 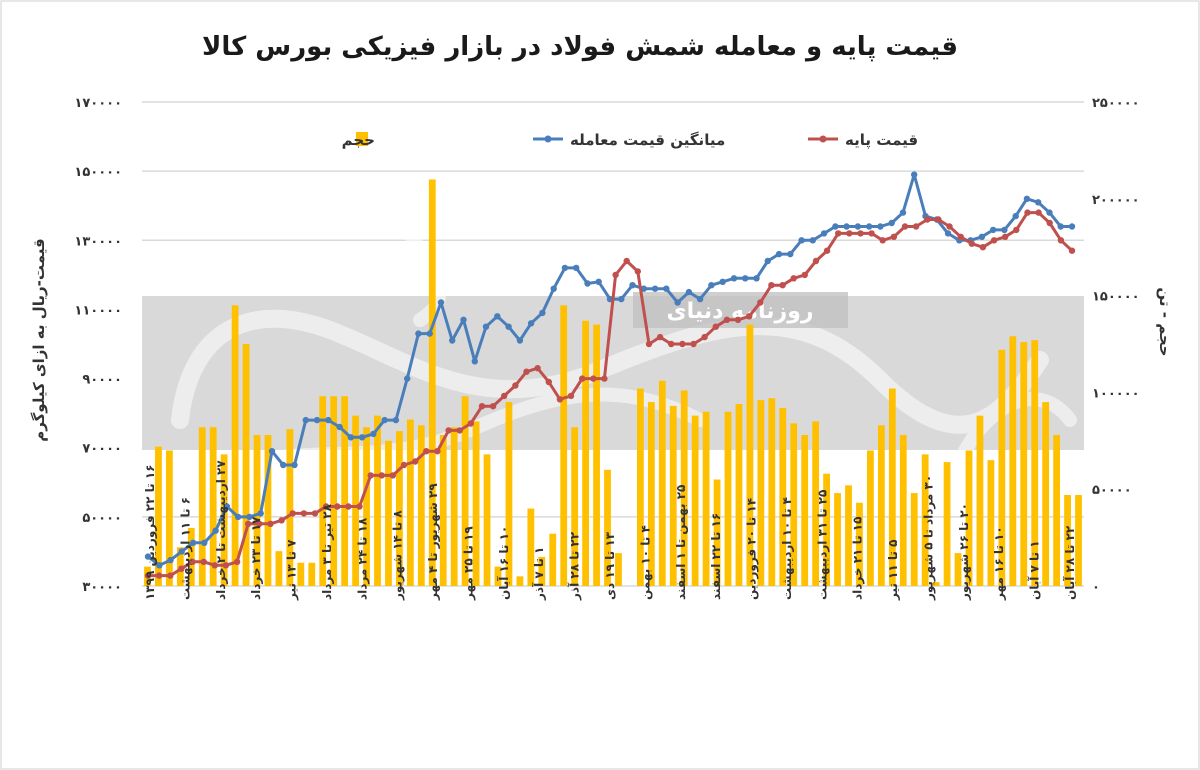 I want to click on y-left-tick-label: ۷۰۰۰۰, so click(x=102, y=449).